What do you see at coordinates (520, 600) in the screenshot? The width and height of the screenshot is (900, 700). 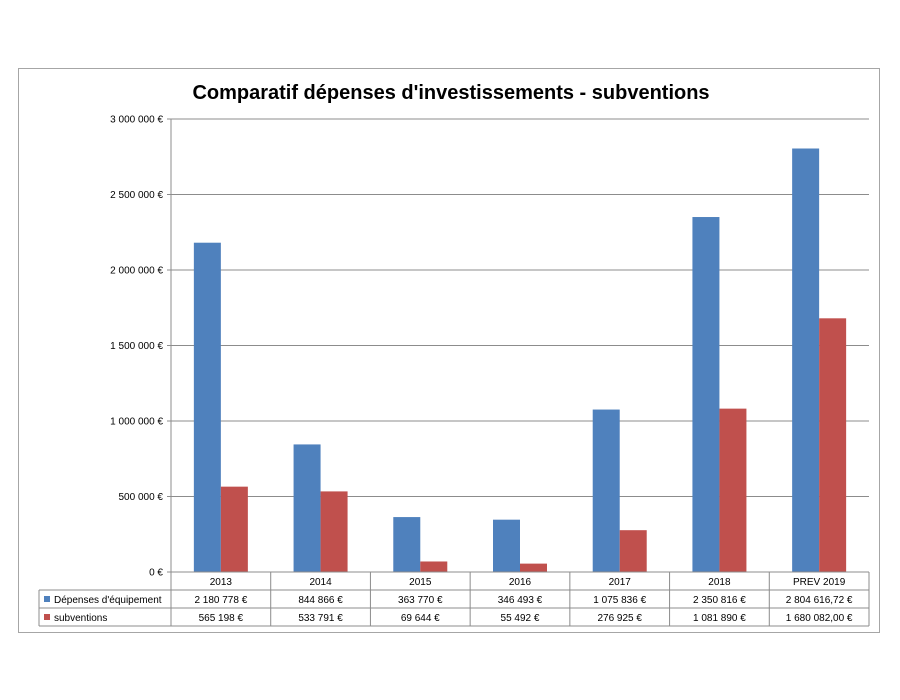 I see `data-label: 346 493 €` at bounding box center [520, 600].